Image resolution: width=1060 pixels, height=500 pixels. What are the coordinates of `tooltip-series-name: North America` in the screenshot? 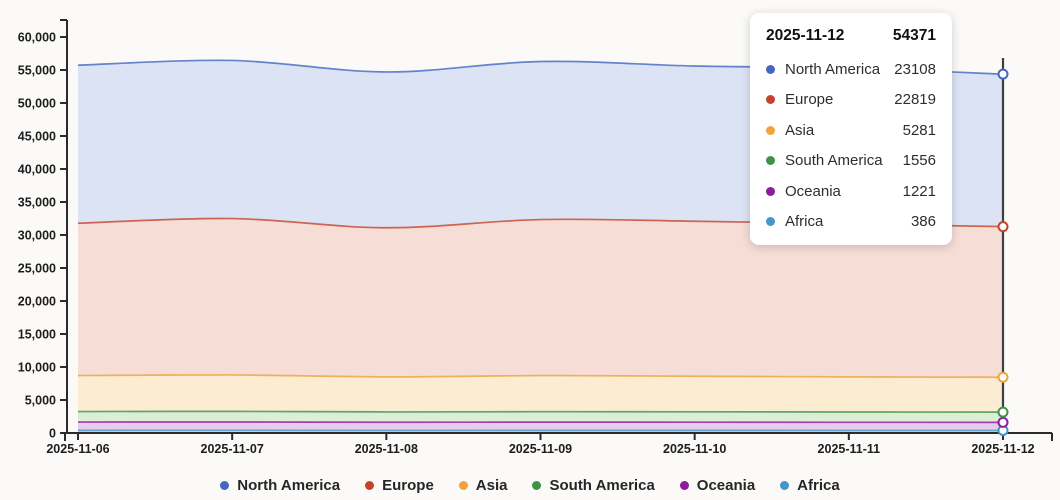 It's located at (833, 69).